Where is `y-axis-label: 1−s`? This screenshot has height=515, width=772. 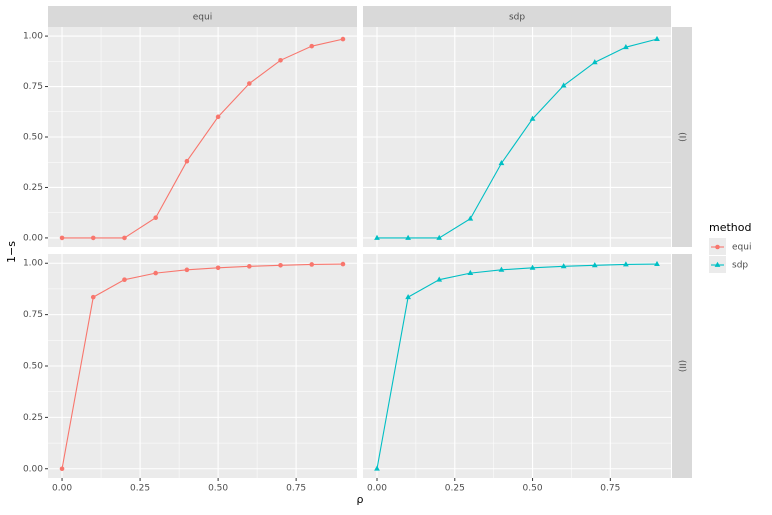
y-axis-label: 1−s is located at coordinates (11, 252).